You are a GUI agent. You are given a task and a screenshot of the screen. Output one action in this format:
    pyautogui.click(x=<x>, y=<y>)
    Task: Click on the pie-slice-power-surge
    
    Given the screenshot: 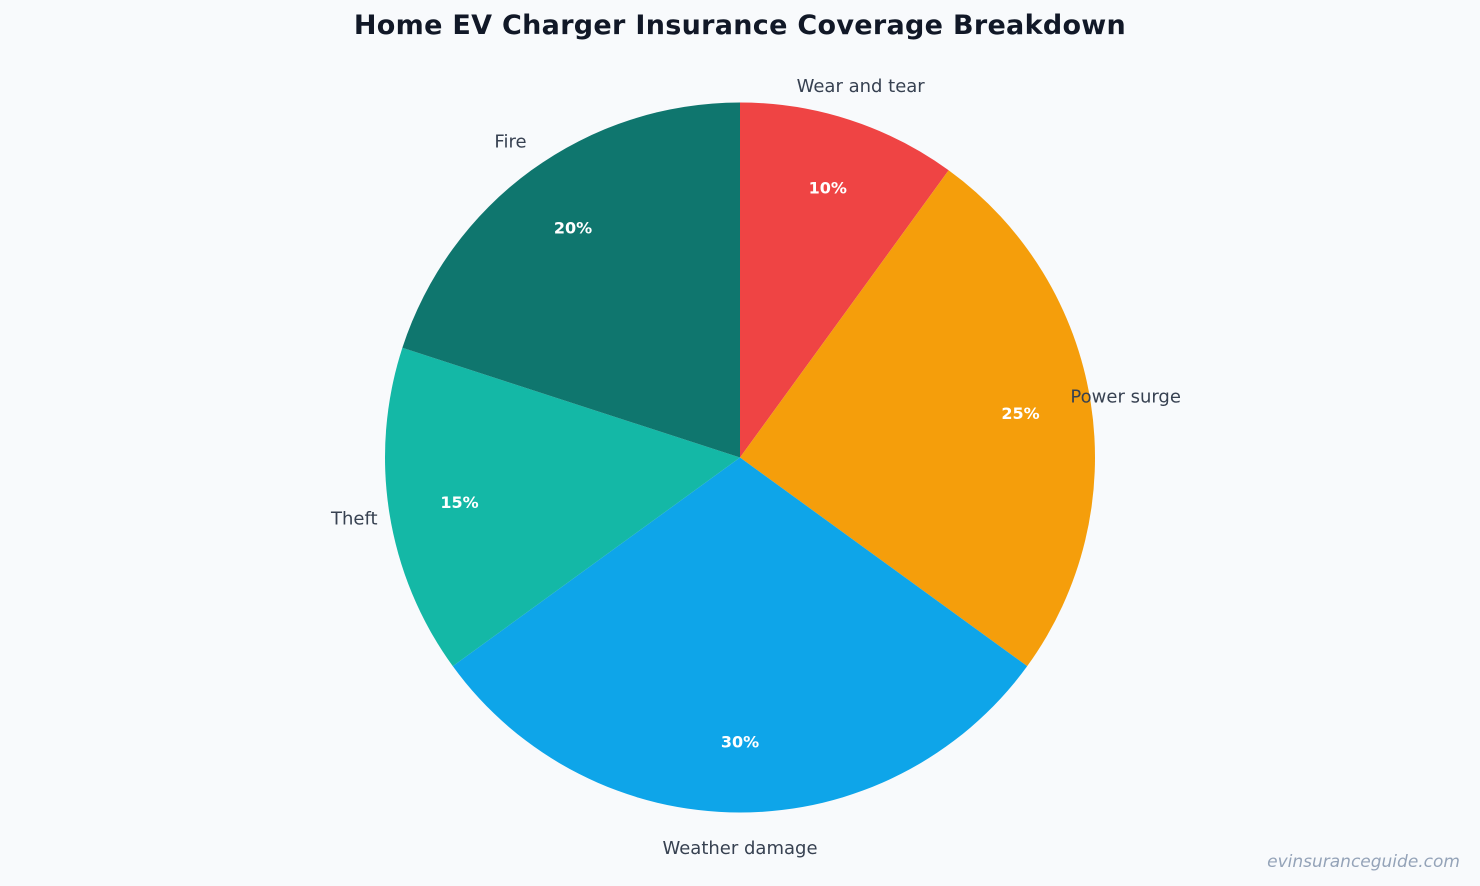 What is the action you would take?
    pyautogui.click(x=917, y=418)
    